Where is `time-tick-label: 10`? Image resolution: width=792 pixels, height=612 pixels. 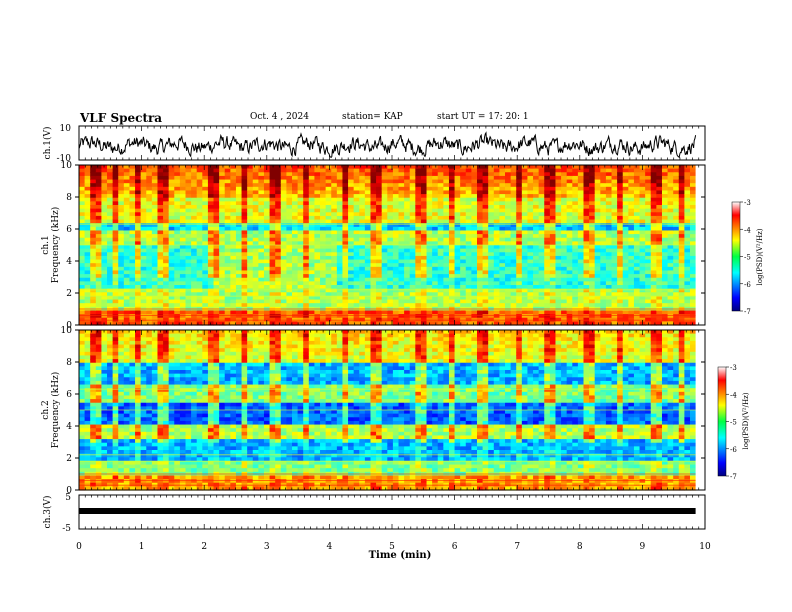 time-tick-label: 10 is located at coordinates (705, 547).